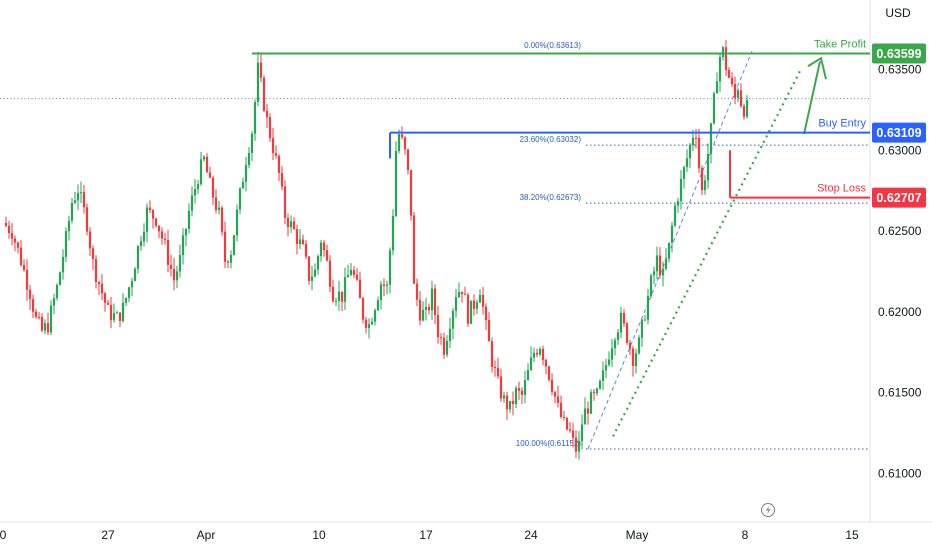 This screenshot has height=550, width=932. Describe the element at coordinates (817, 68) in the screenshot. I see `projection-arrowhead` at that location.